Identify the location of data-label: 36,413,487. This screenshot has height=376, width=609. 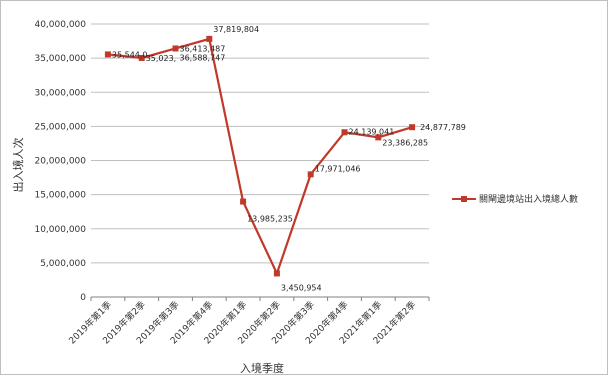
(203, 48).